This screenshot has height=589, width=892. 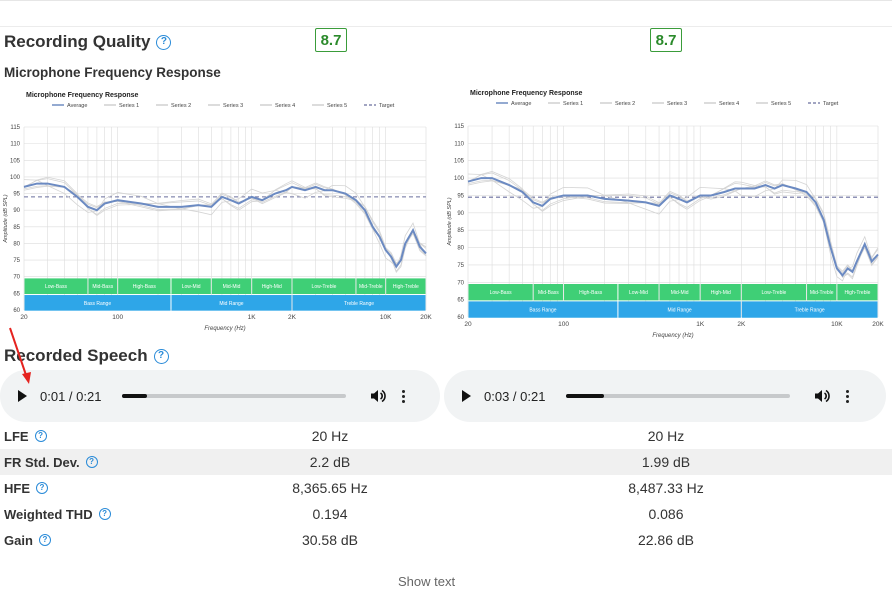 I want to click on audio-player-right: 0:03 / 0:21, so click(x=665, y=396).